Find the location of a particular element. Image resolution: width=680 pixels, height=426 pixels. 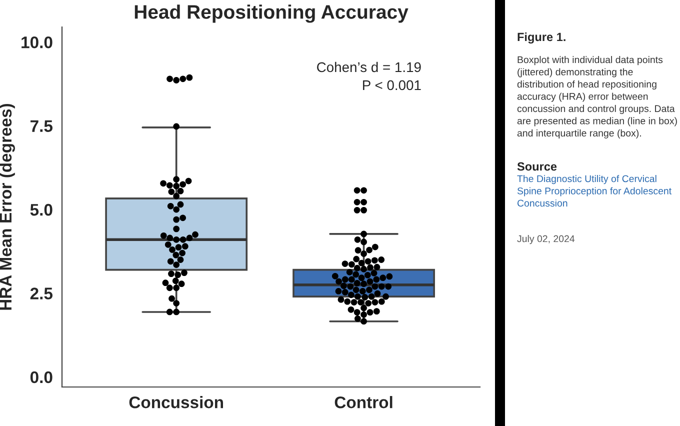

y-tick-label: 7.5 is located at coordinates (41, 126).